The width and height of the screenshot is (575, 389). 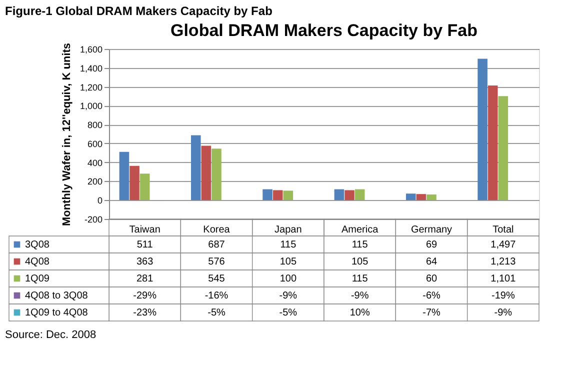 What do you see at coordinates (217, 245) in the screenshot?
I see `data-label: 687` at bounding box center [217, 245].